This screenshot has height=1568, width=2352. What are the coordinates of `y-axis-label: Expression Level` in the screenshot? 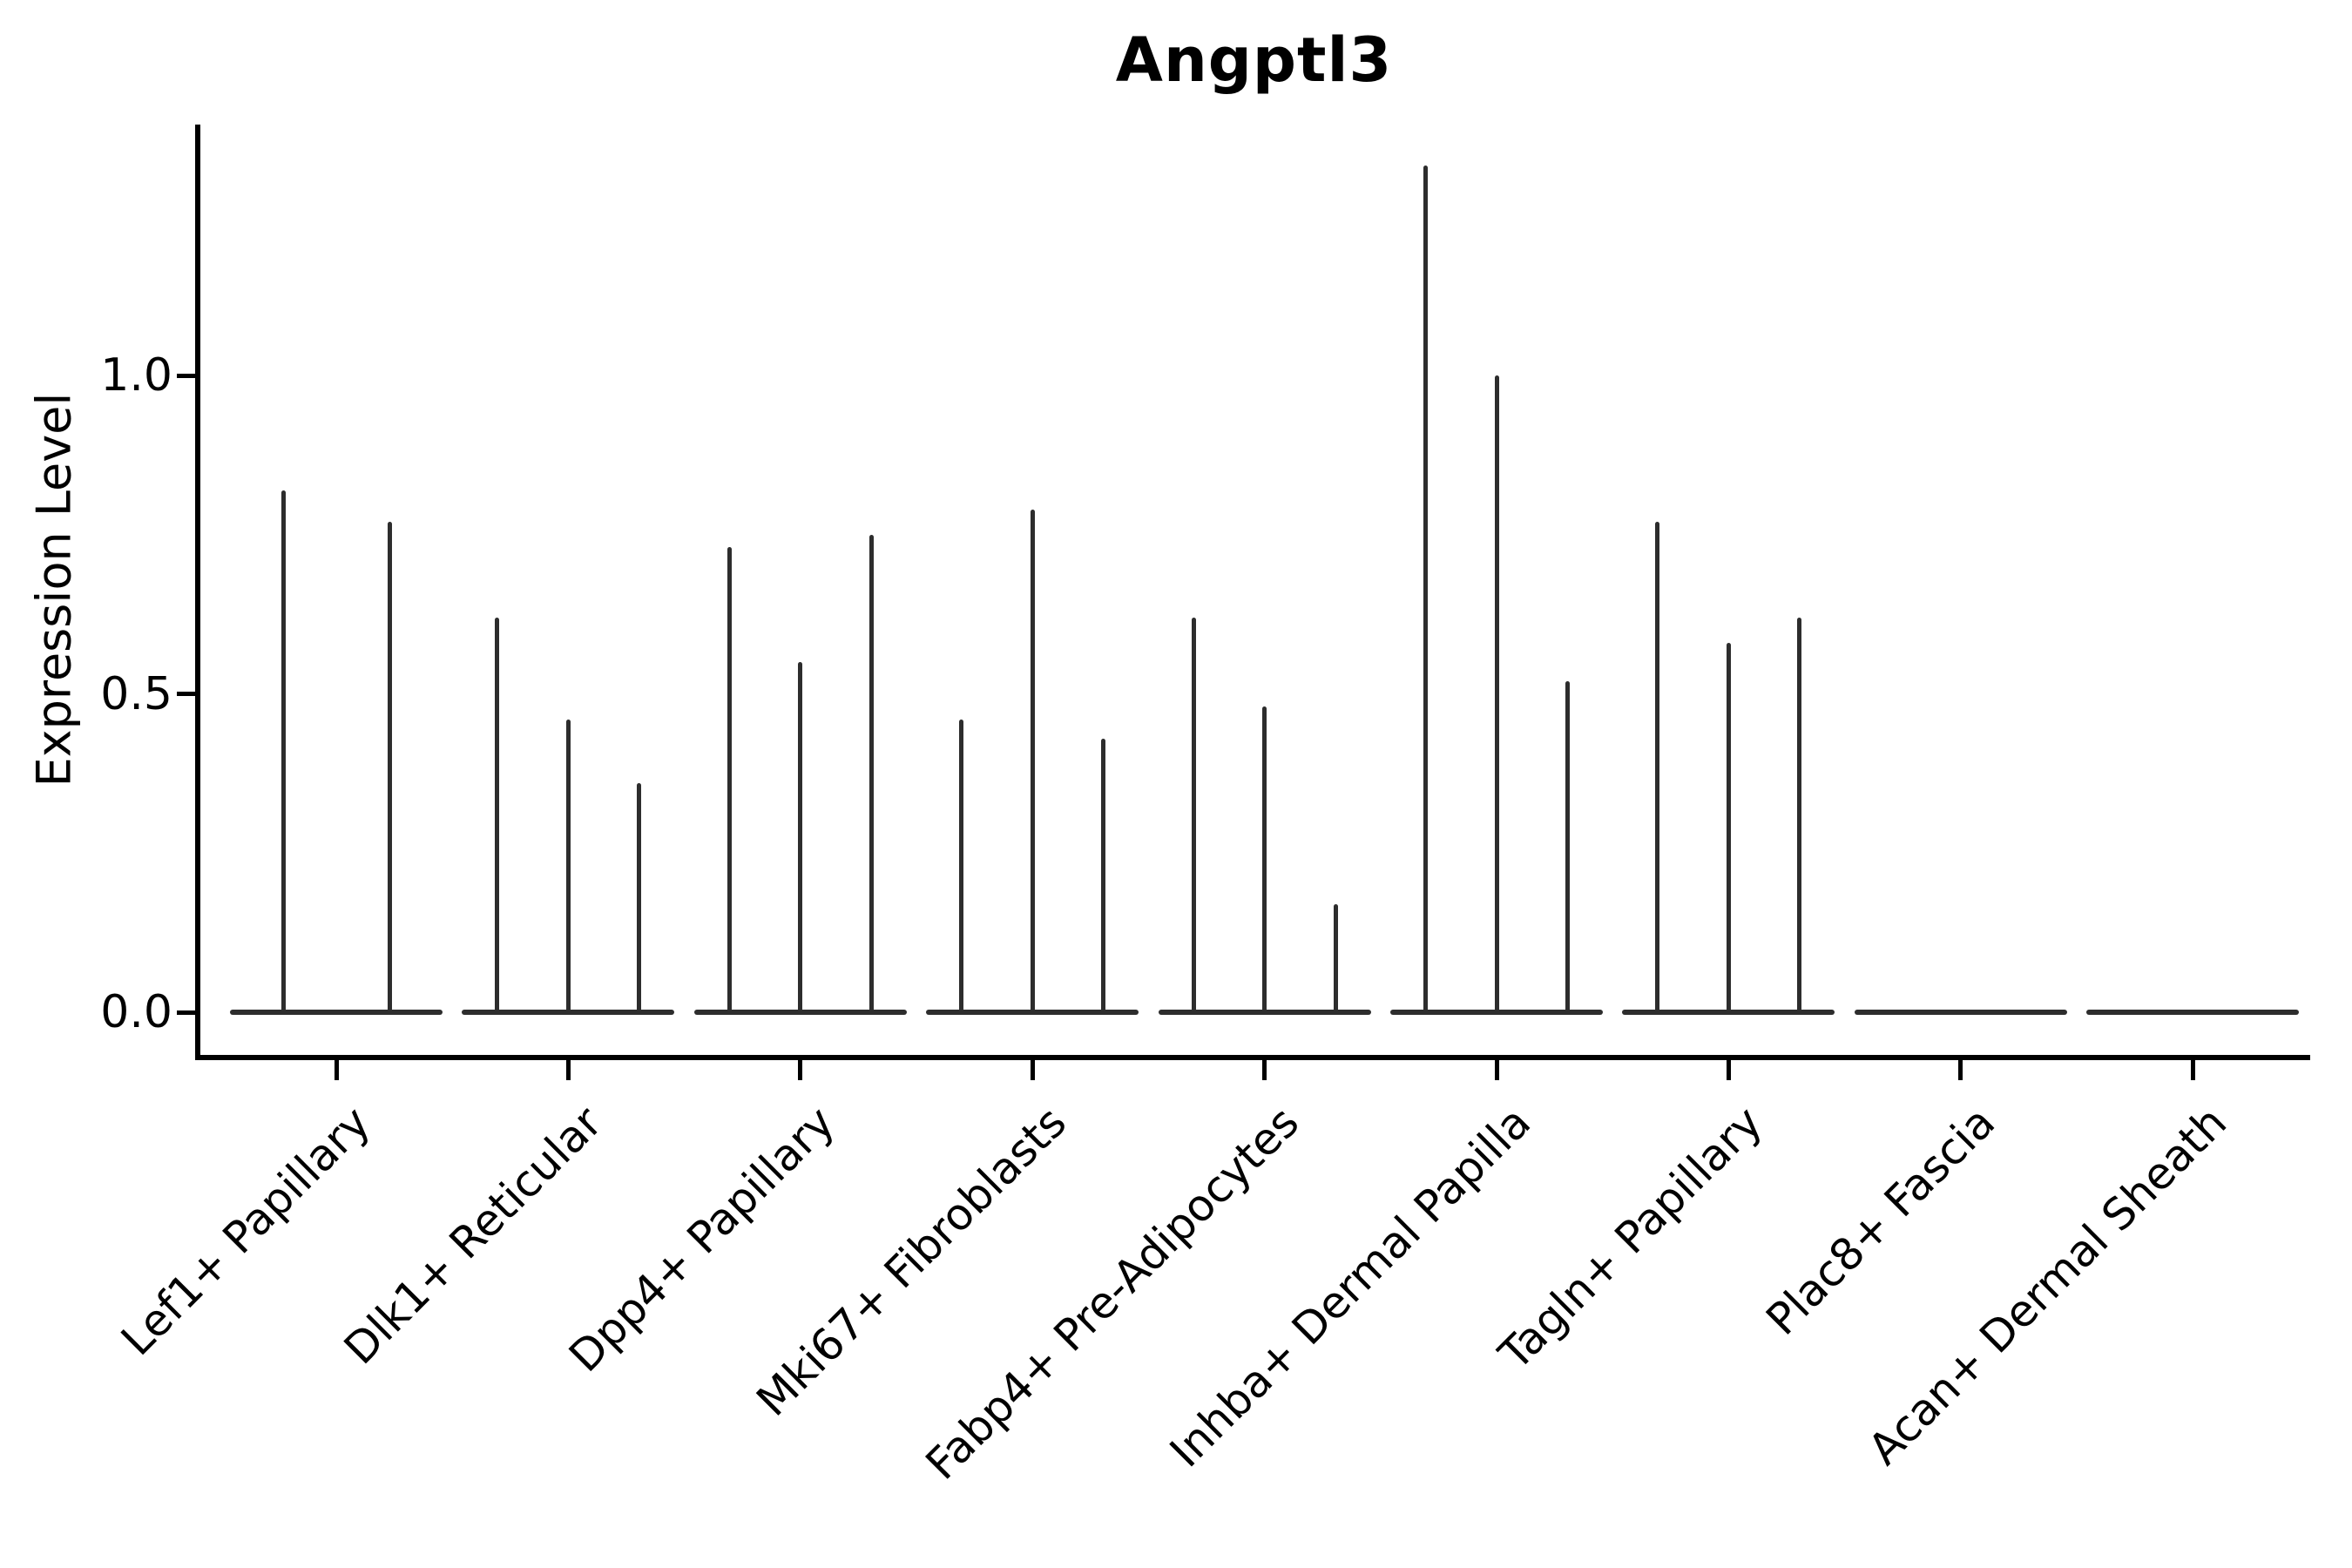 It's located at (54, 589).